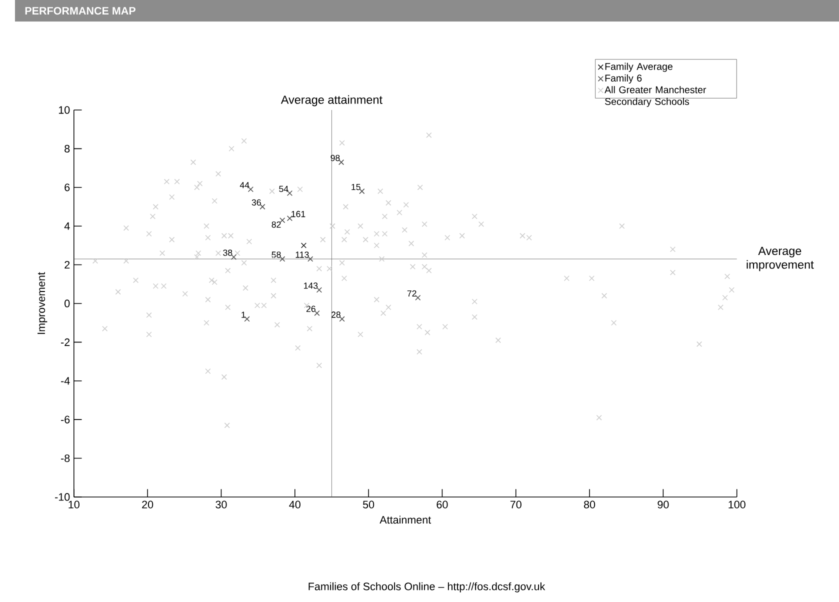  What do you see at coordinates (663, 504) in the screenshot?
I see `x-tick-label: 90` at bounding box center [663, 504].